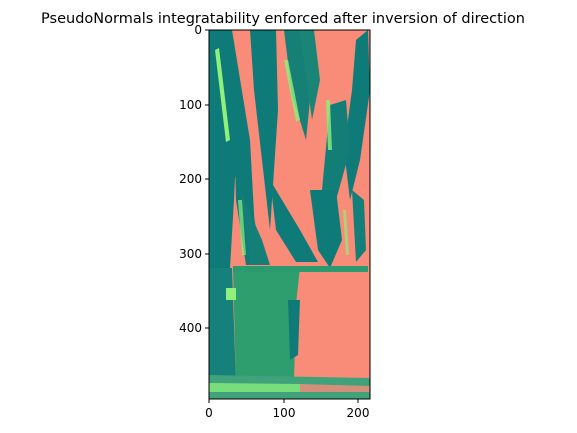 Image resolution: width=577 pixels, height=433 pixels. I want to click on y-axis: 0 100 200 300 400, so click(194, 179).